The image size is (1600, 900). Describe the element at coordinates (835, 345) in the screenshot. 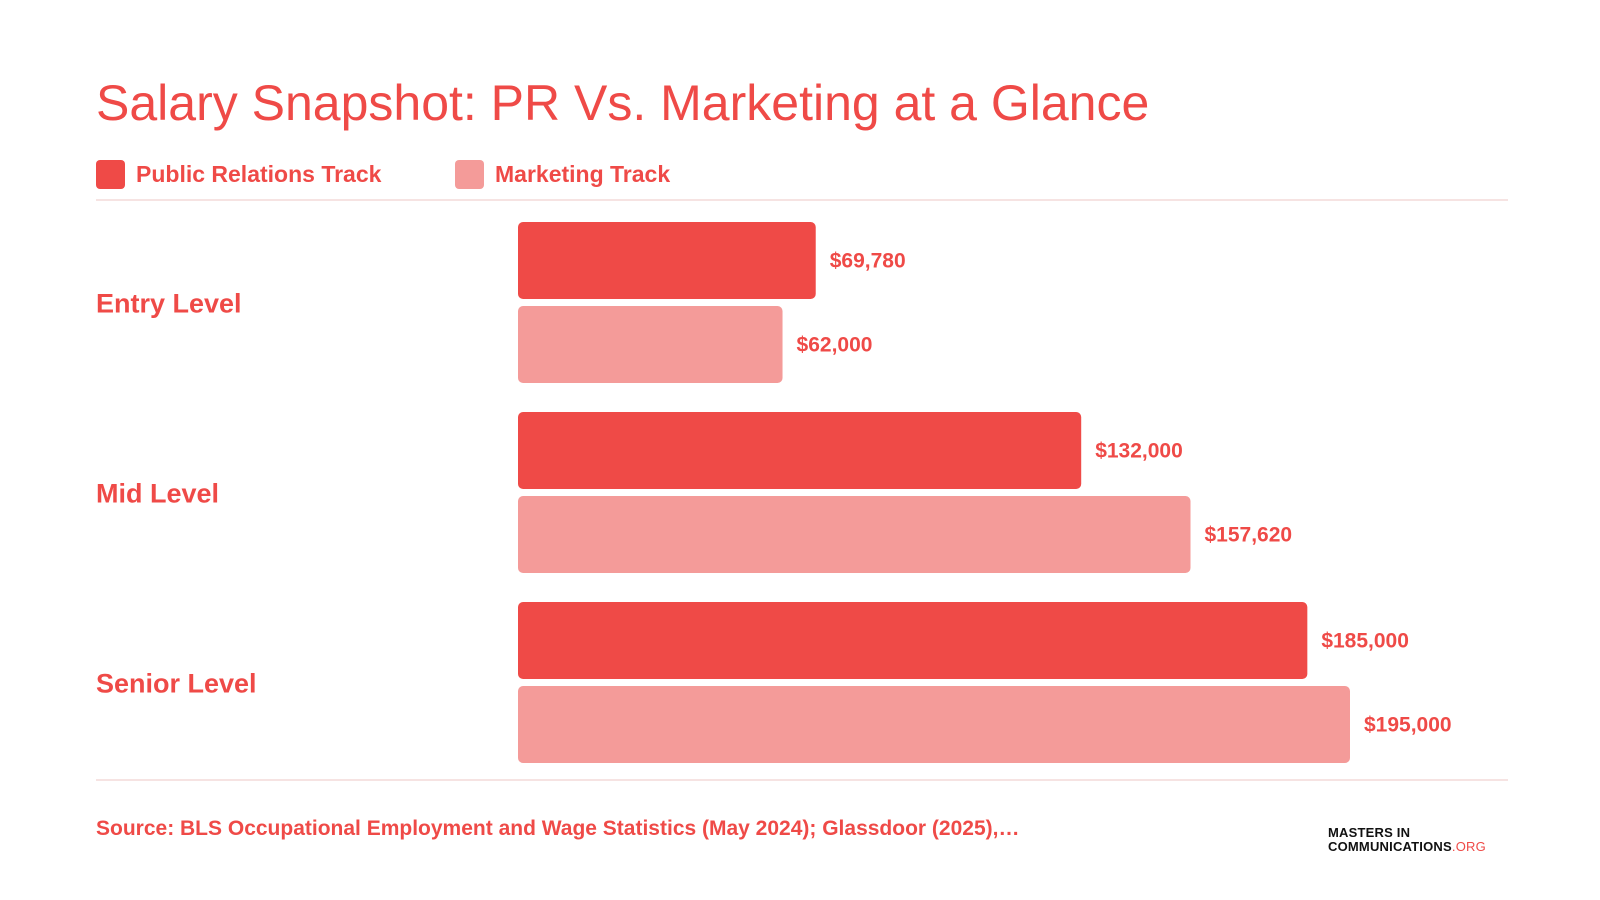

I see `bar-value-label: $62,000` at that location.